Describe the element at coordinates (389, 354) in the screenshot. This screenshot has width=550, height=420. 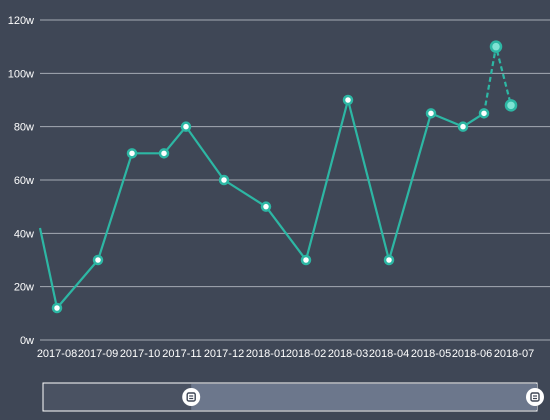
I see `x-tick-label: 2018-04` at that location.